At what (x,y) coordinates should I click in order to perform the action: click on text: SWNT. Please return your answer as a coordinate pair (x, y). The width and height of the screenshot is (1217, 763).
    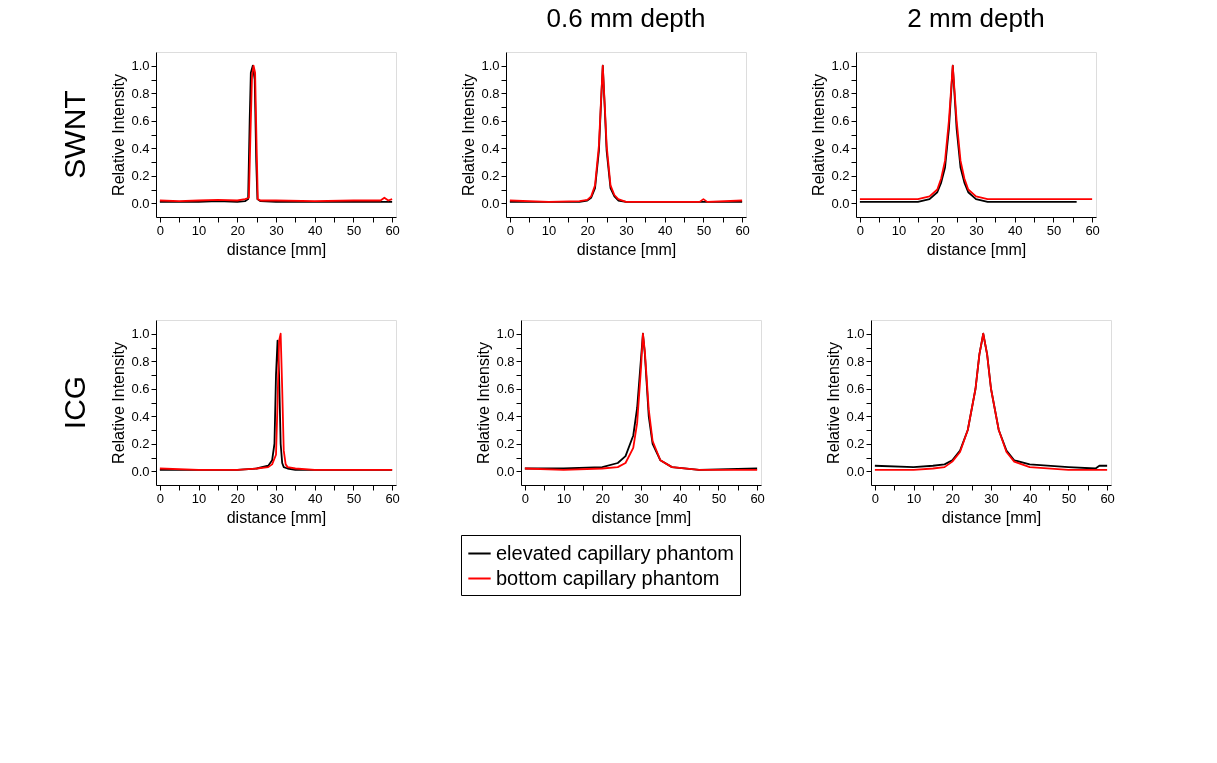
    Looking at the image, I should click on (74, 134).